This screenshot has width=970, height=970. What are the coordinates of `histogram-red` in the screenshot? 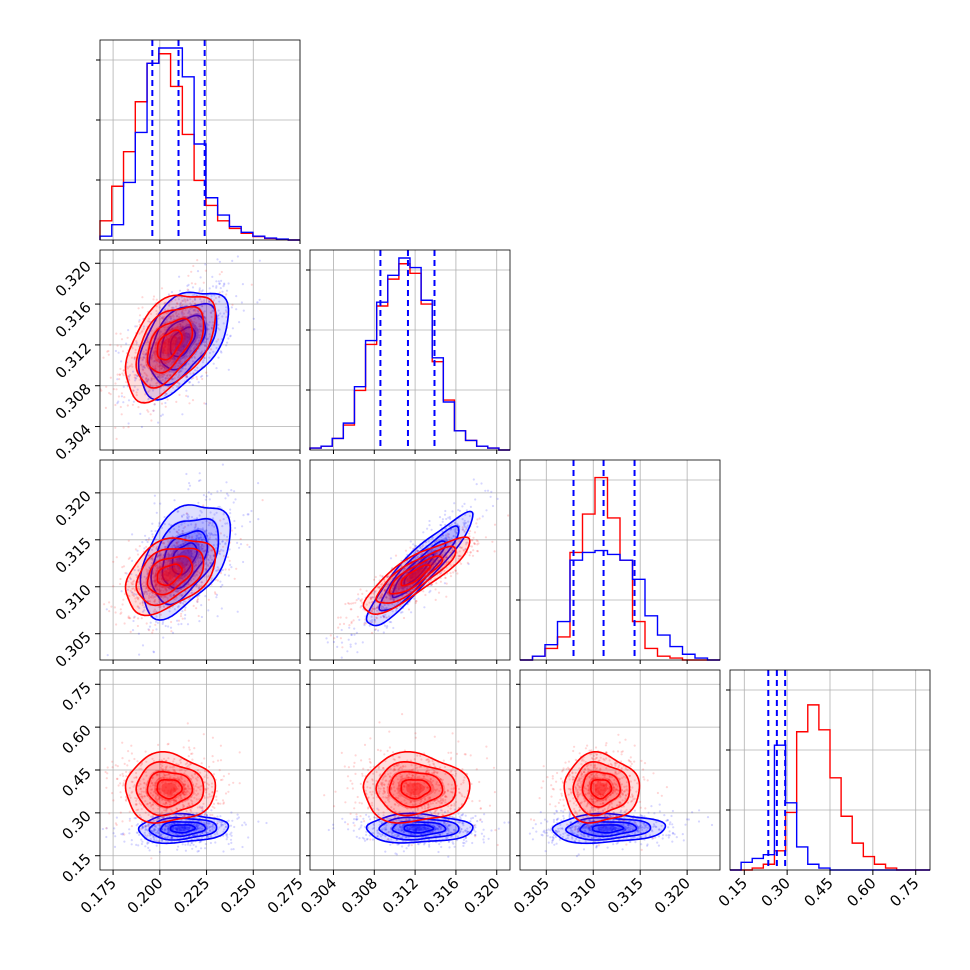 It's located at (830, 787).